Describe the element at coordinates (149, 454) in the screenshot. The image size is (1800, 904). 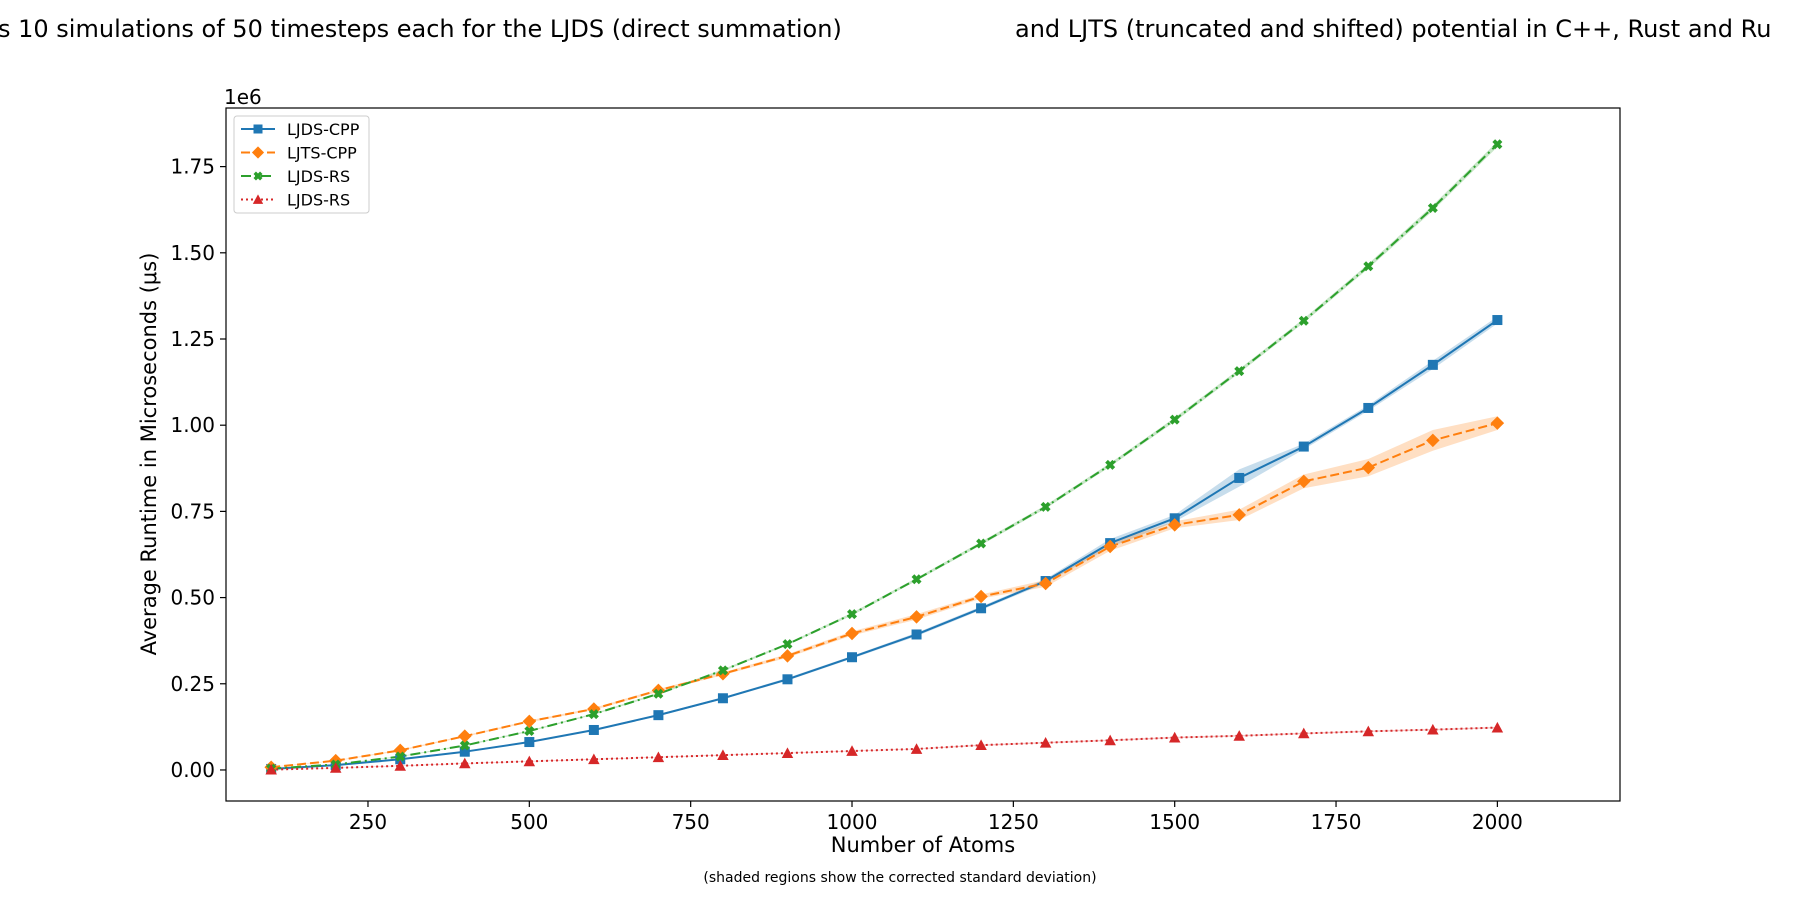
I see `y-axis-label: Average Runtime in Microseconds (μs)` at that location.